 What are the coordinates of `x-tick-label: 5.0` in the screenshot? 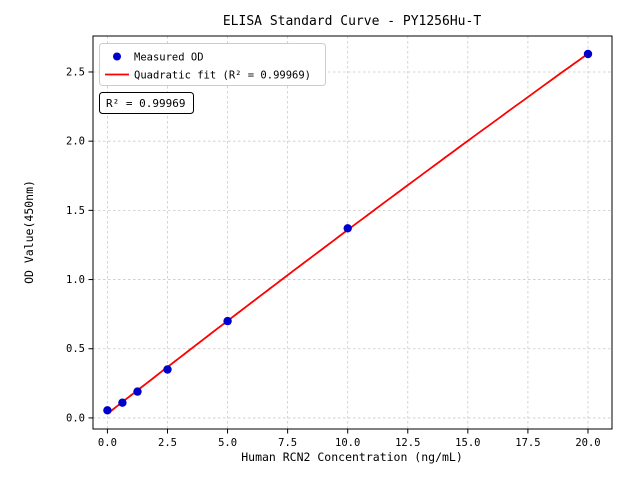 It's located at (227, 443).